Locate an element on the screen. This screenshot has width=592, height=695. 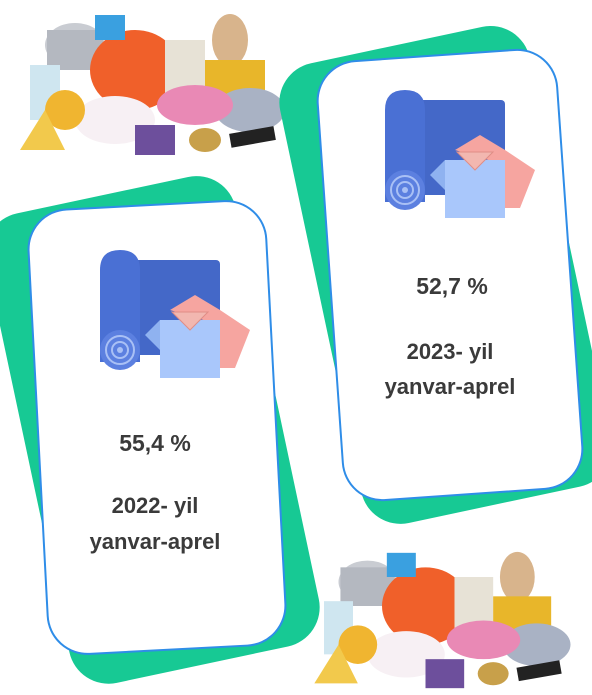
card-value: 52,7 % is located at coordinates (452, 286).